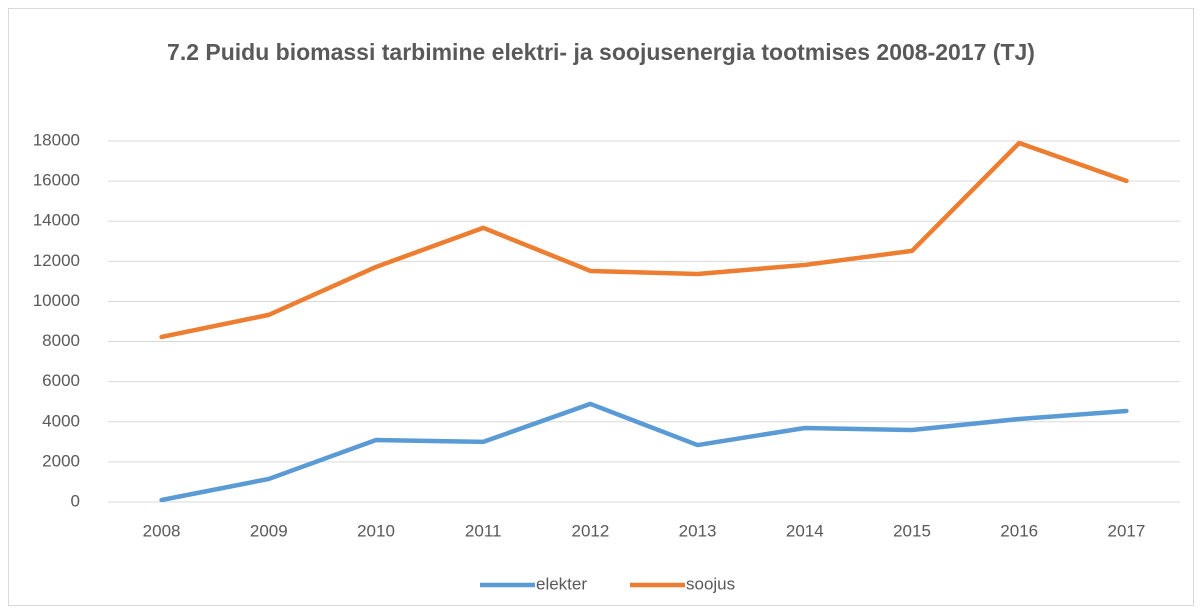 The height and width of the screenshot is (615, 1203). I want to click on x-tick-label: 2011, so click(483, 530).